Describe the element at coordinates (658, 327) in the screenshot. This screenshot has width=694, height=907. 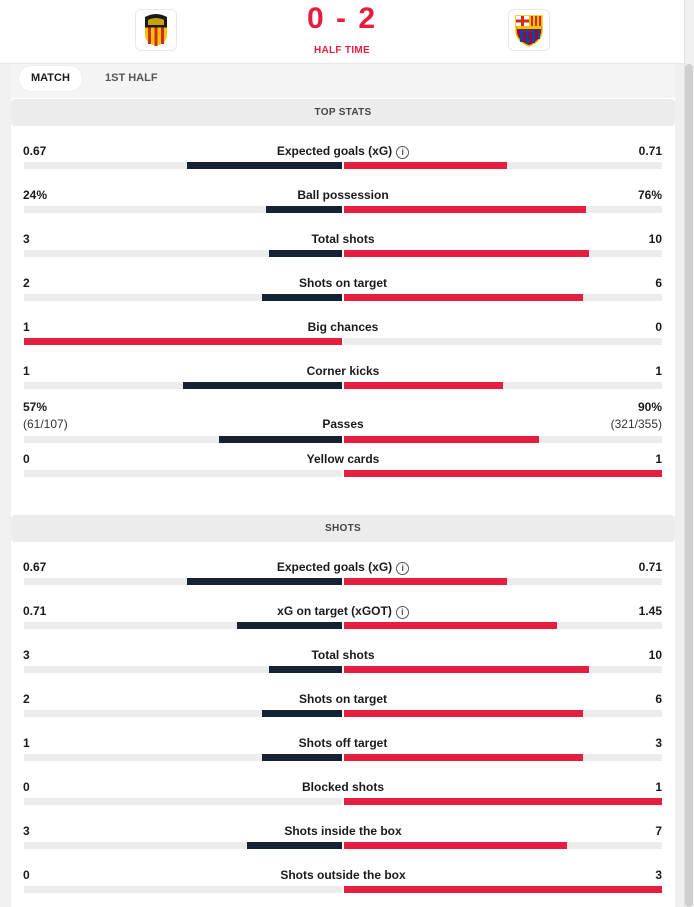
I see `away-stat-value: 0` at that location.